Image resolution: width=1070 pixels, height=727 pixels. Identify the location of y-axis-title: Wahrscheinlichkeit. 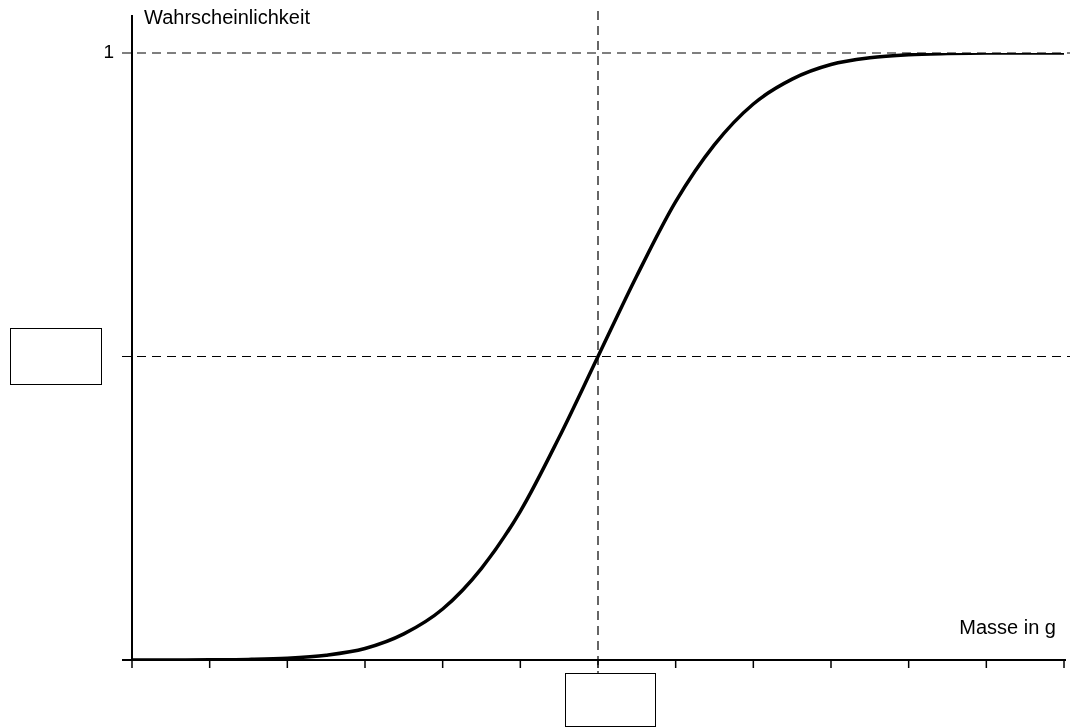
(227, 16).